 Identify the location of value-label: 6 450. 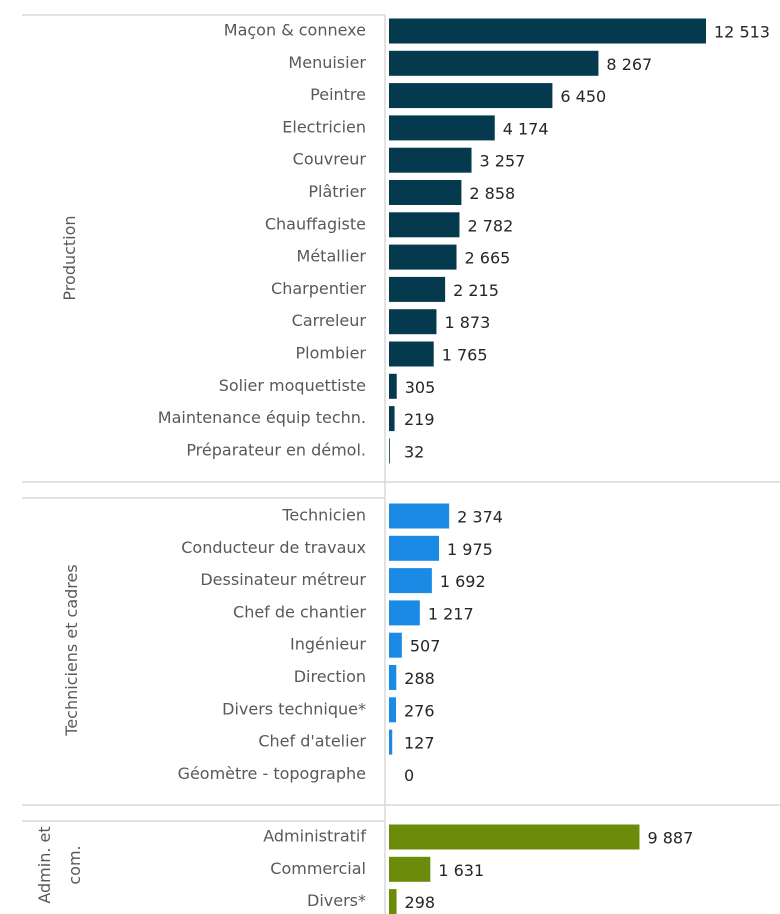
(583, 96).